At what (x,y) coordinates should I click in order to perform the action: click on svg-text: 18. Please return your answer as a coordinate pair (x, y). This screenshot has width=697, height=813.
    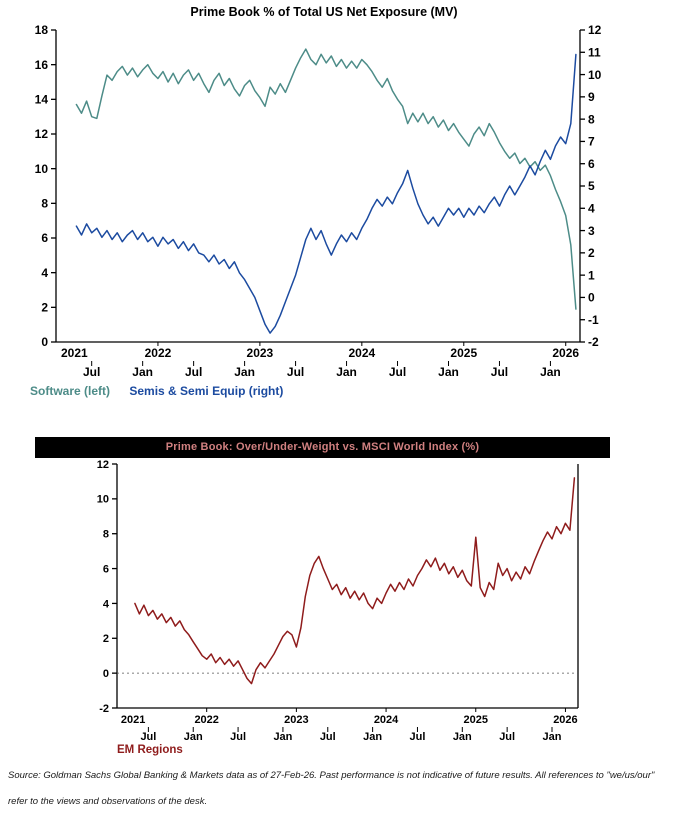
    Looking at the image, I should click on (42, 30).